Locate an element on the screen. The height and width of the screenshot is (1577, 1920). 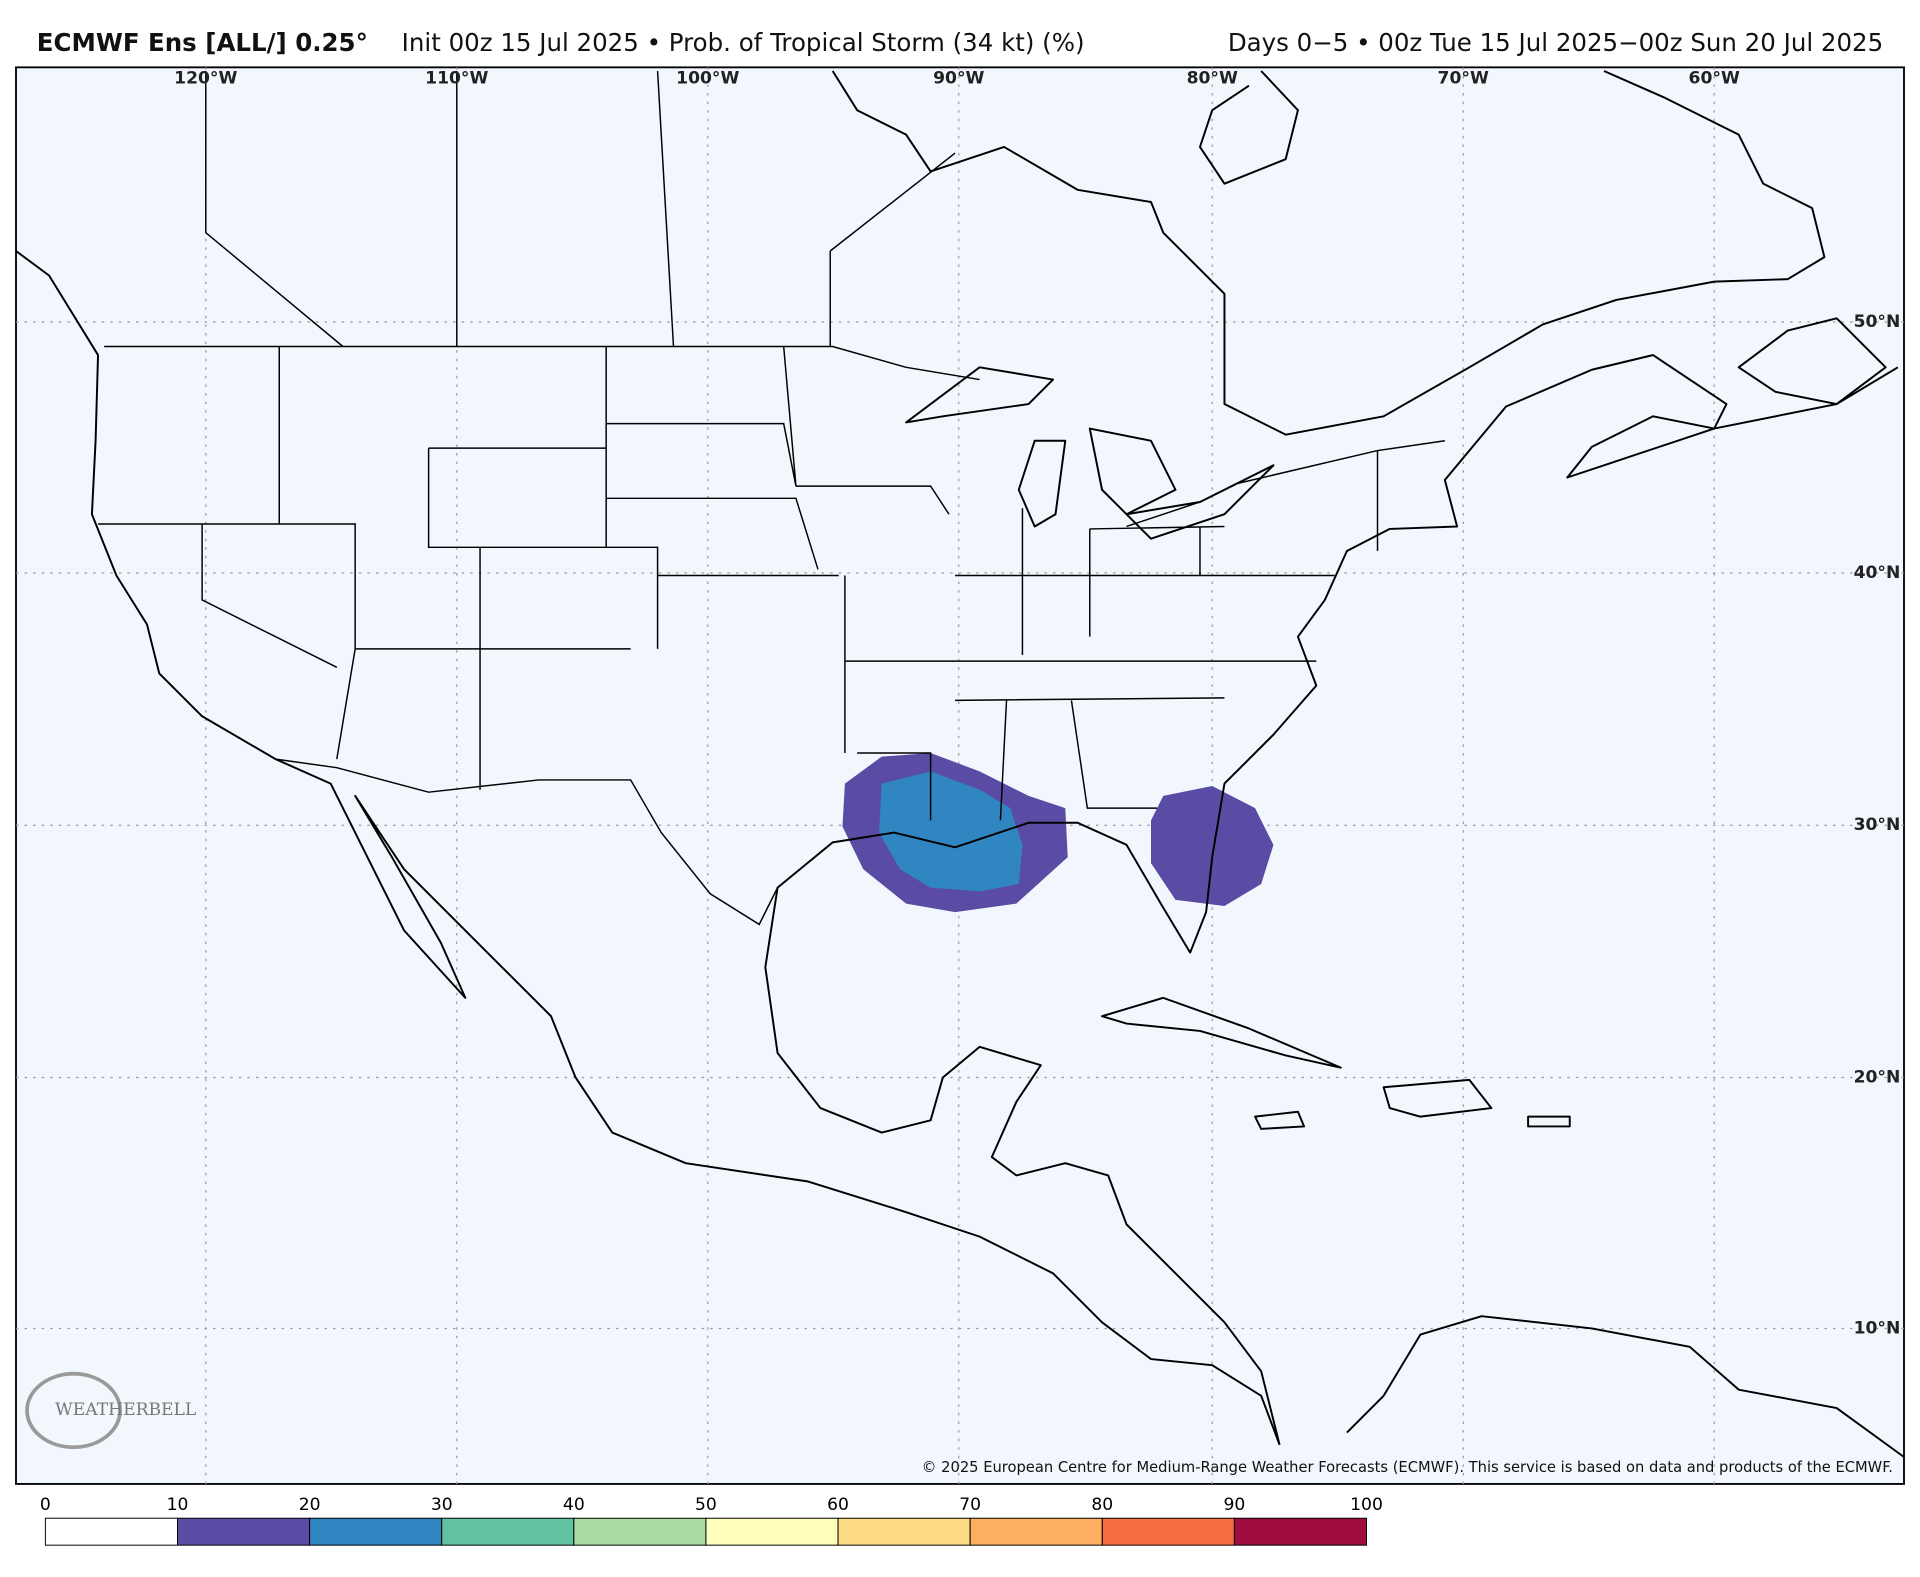
lon-label: 90°W is located at coordinates (958, 78).